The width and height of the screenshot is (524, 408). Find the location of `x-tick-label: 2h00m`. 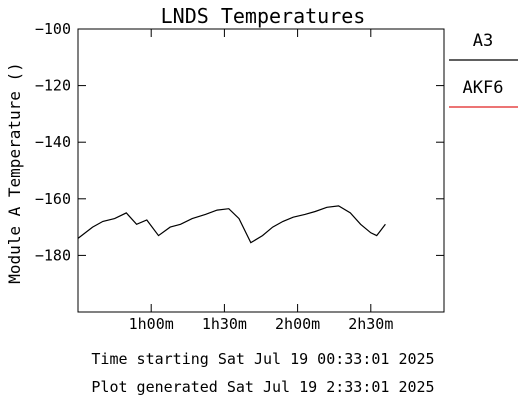

x-tick-label: 2h00m is located at coordinates (297, 324).